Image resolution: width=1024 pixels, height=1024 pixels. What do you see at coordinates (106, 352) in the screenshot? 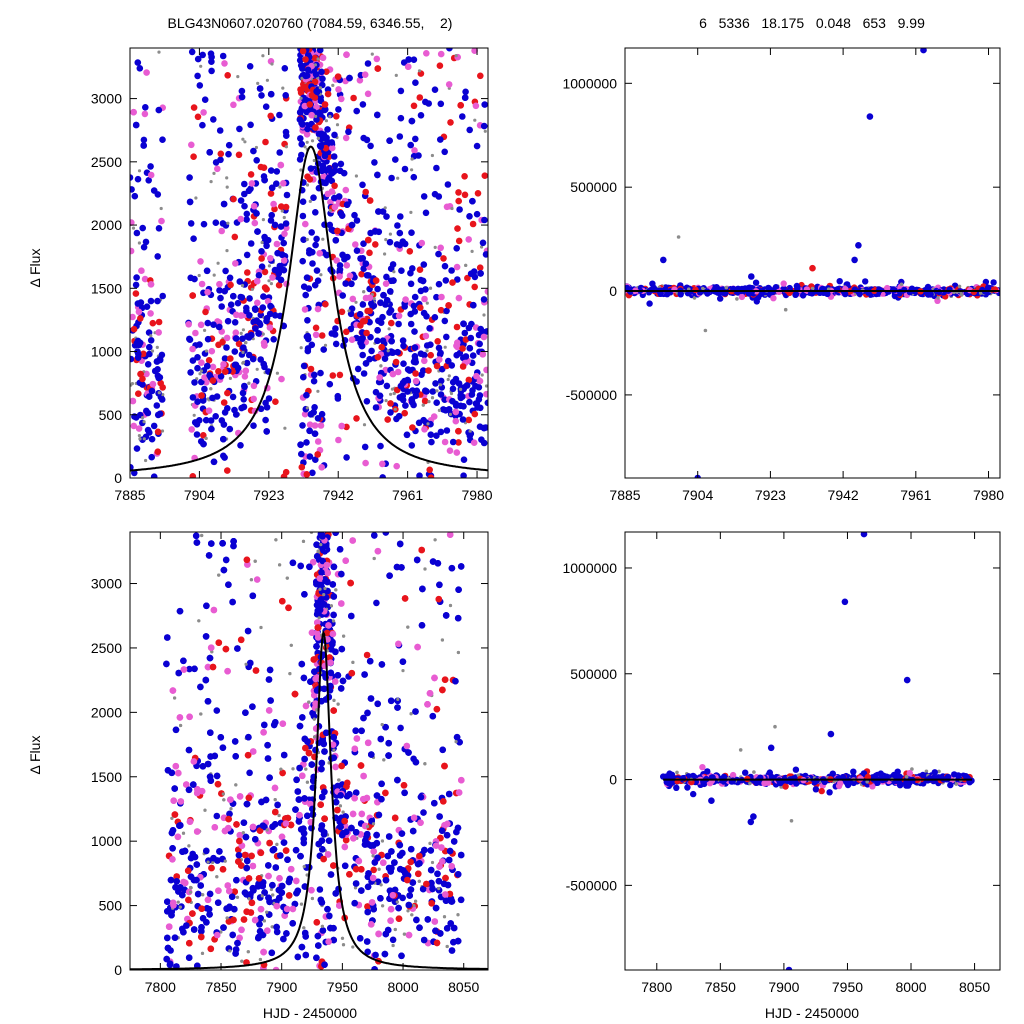
I see `y-tick-label: 1000` at bounding box center [106, 352].